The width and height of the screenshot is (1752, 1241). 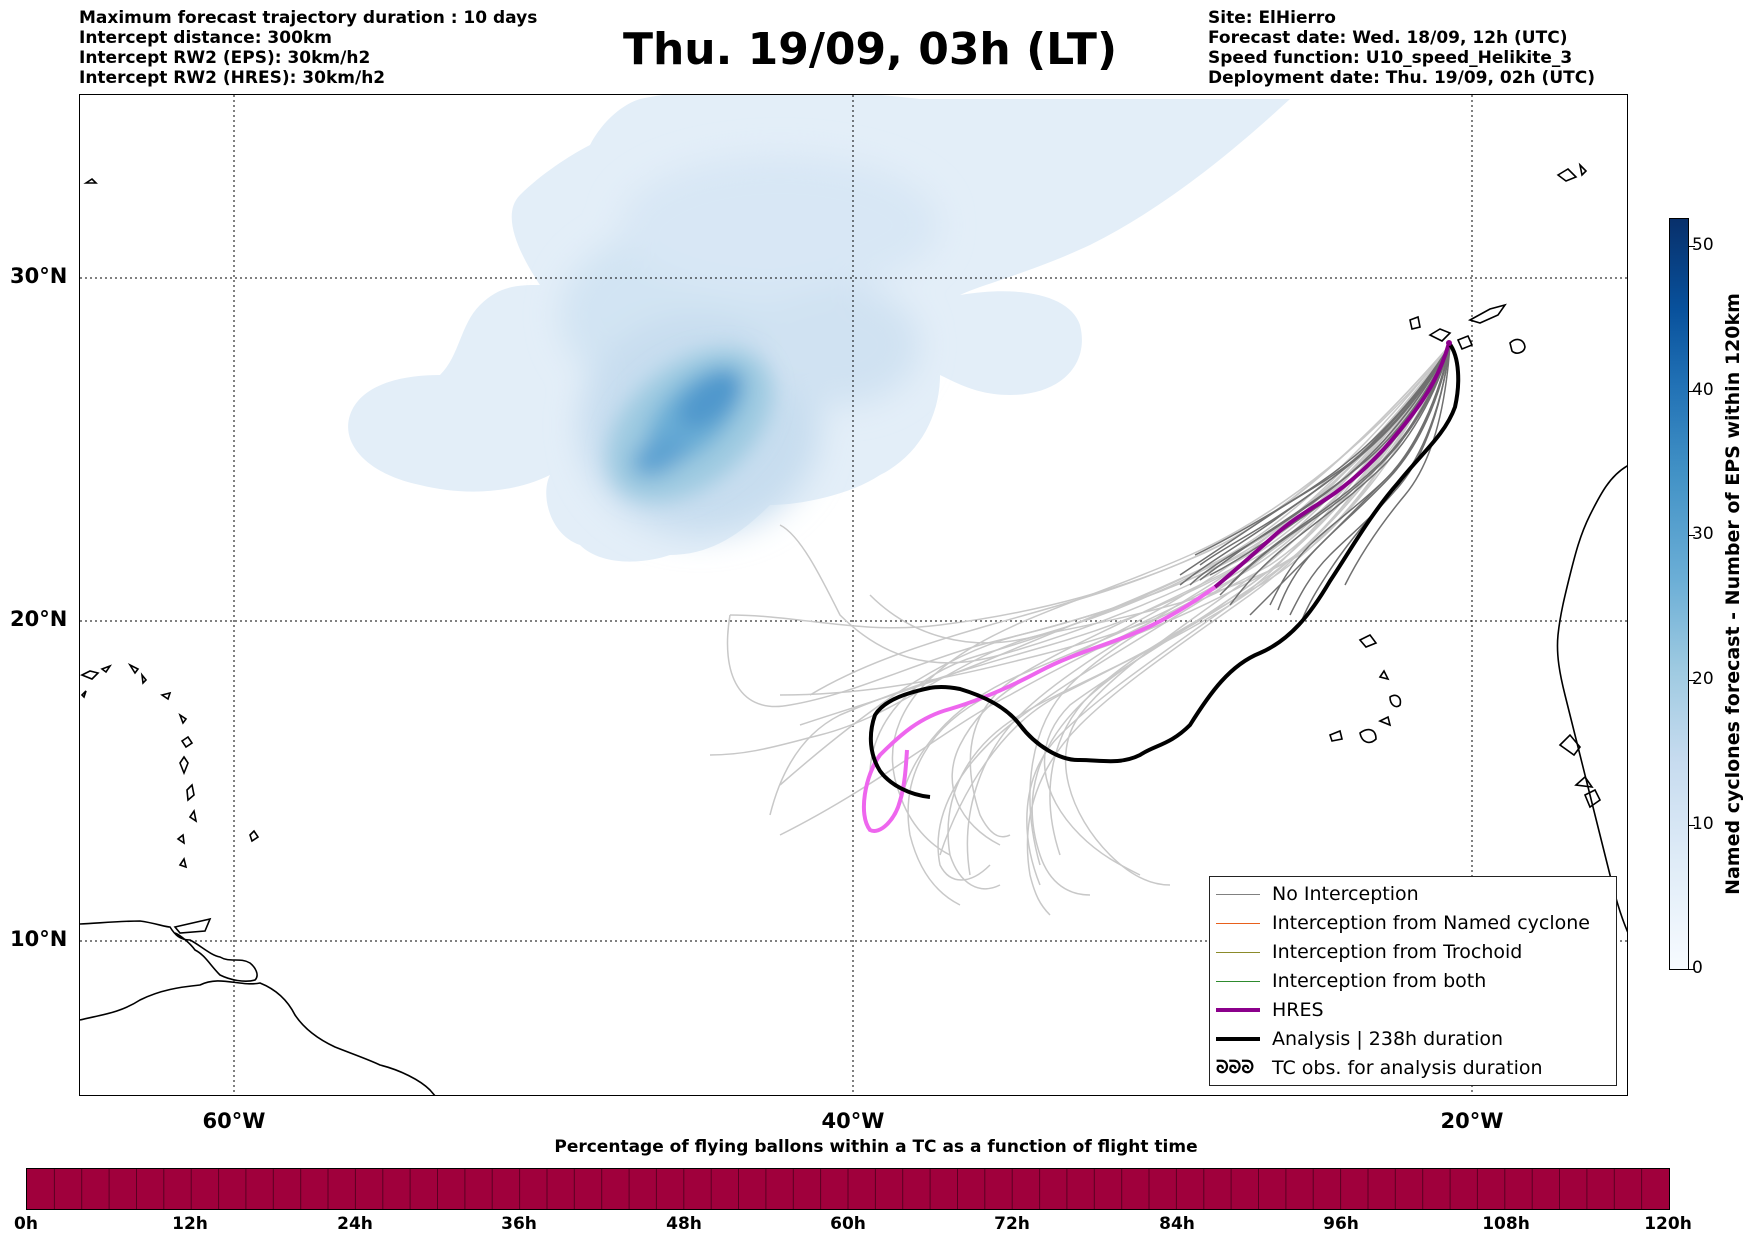 I want to click on analysis-trajectory, so click(x=1164, y=570).